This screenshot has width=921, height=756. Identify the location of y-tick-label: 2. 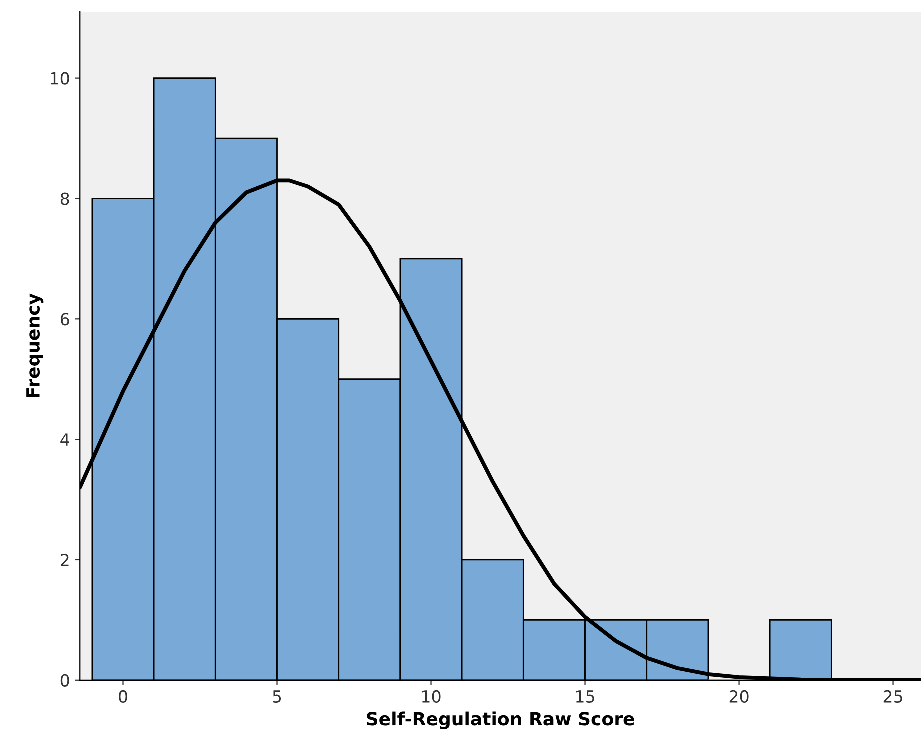
(65, 560).